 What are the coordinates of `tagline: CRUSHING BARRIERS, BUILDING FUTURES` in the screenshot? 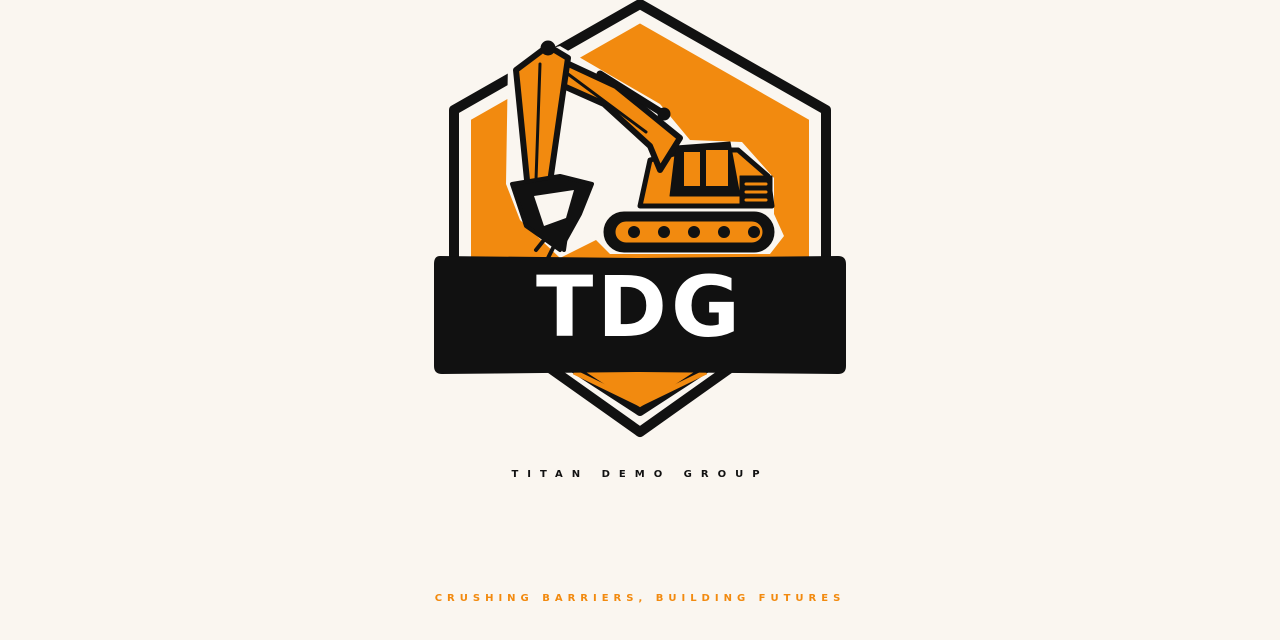 It's located at (640, 598).